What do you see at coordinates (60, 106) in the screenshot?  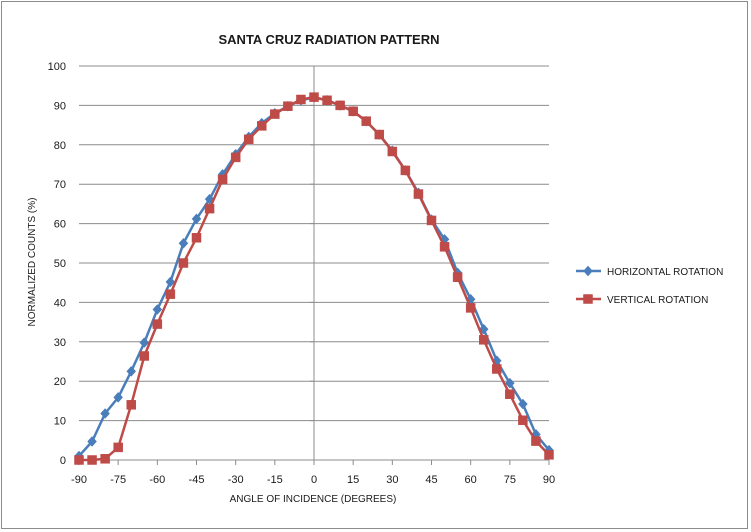 I see `y-tick-label-90: 90` at bounding box center [60, 106].